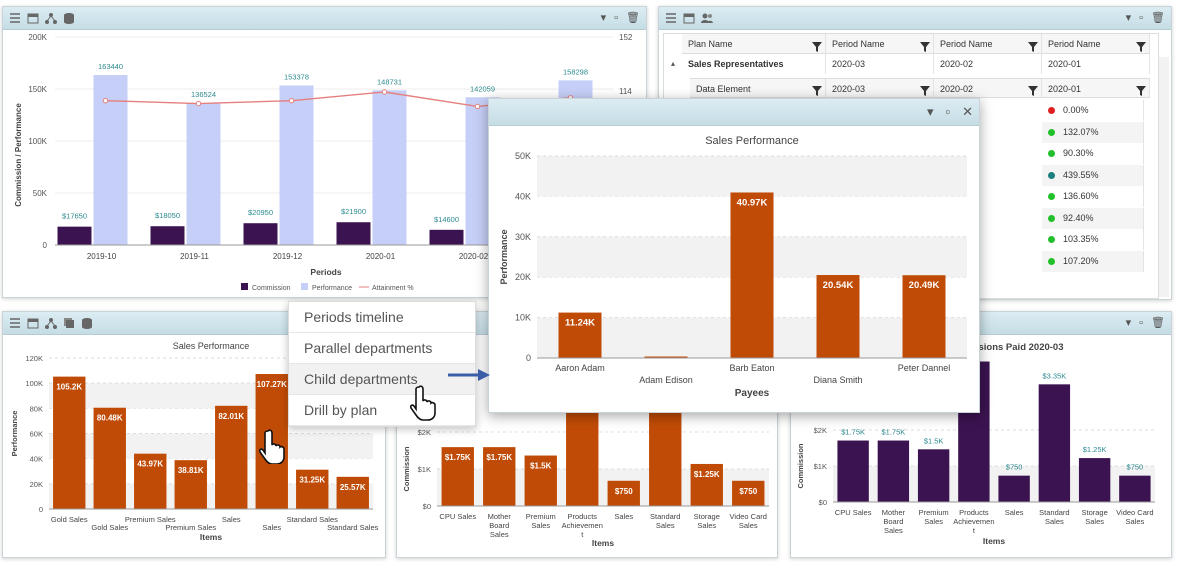 The image size is (1177, 562). Describe the element at coordinates (1078, 217) in the screenshot. I see `attainment-value: 92.40%` at that location.